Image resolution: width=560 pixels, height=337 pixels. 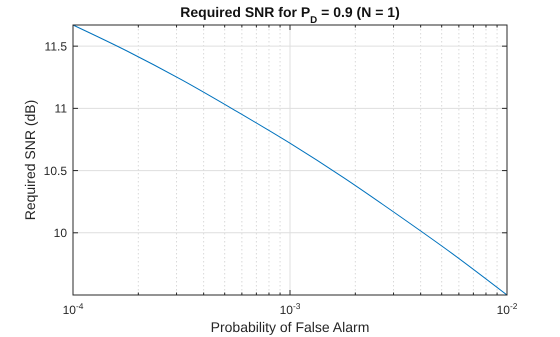 What do you see at coordinates (30, 160) in the screenshot?
I see `y-axis-title: Required SNR (dB)` at bounding box center [30, 160].